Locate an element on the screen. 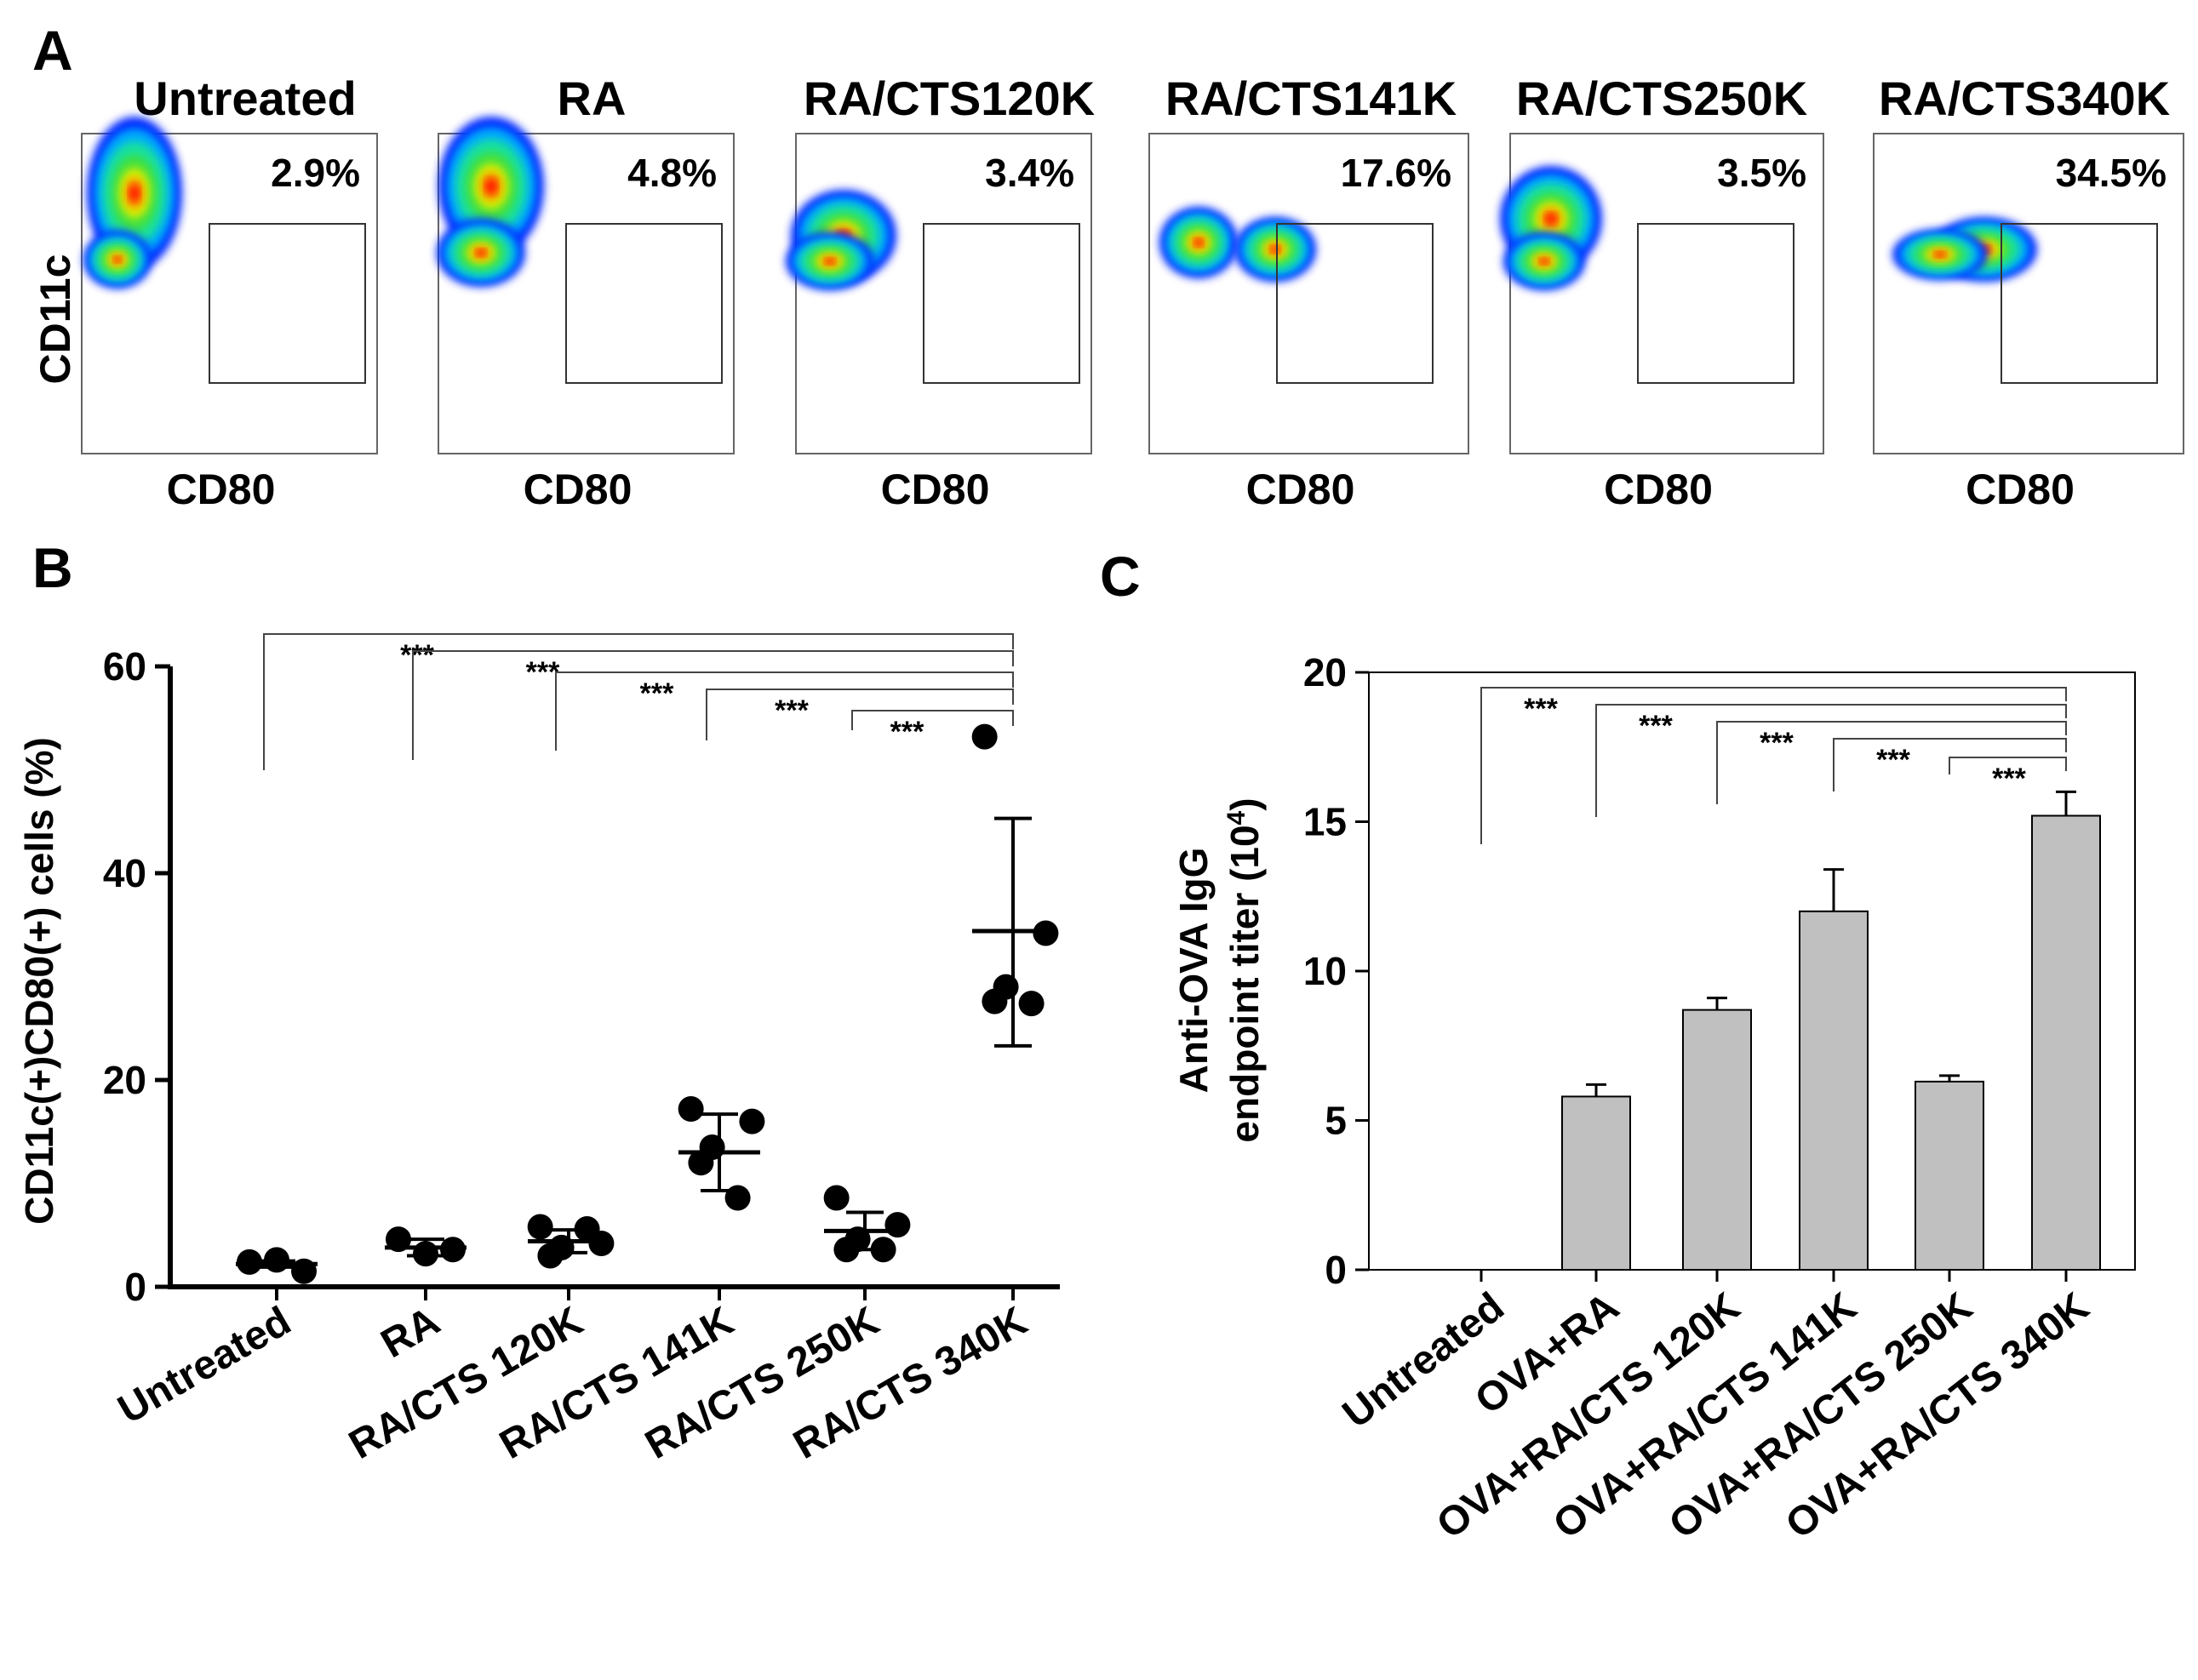 This screenshot has height=1680, width=2198. b-y-tick-label: 0 is located at coordinates (135, 1287).